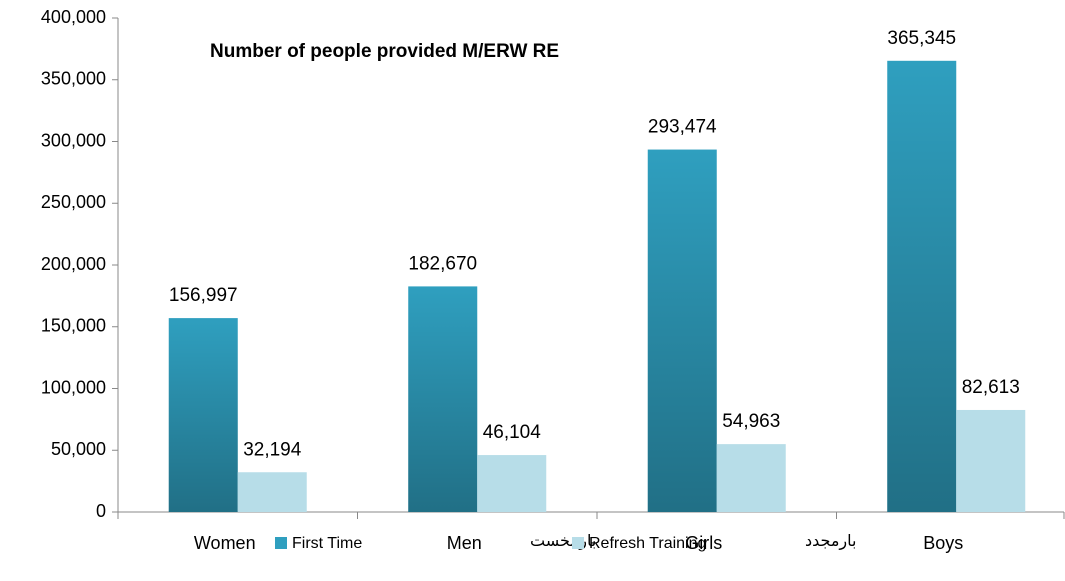 The image size is (1065, 581). I want to click on y-tick-label: 100,000, so click(73, 387).